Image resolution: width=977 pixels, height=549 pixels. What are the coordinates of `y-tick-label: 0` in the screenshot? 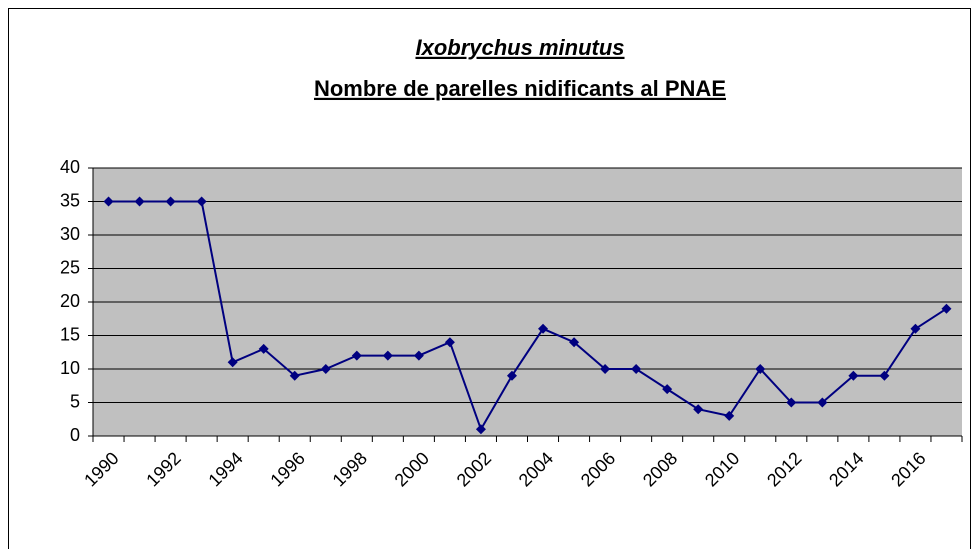 It's located at (75, 435).